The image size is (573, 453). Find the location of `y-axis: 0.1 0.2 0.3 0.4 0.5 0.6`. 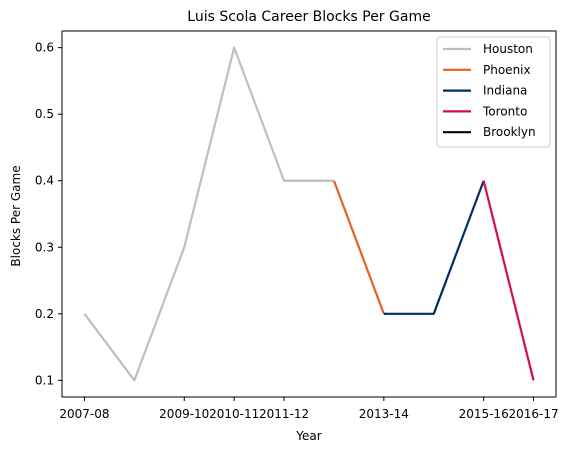

y-axis: 0.1 0.2 0.3 0.4 0.5 0.6 is located at coordinates (48, 214).